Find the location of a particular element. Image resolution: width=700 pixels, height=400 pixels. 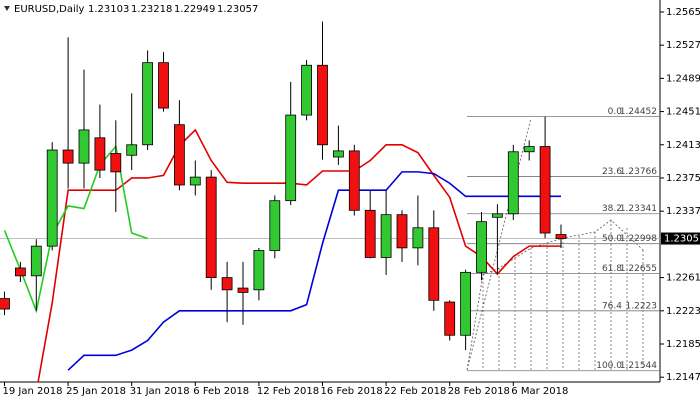

fib-price-label: 1.21544 is located at coordinates (638, 366).